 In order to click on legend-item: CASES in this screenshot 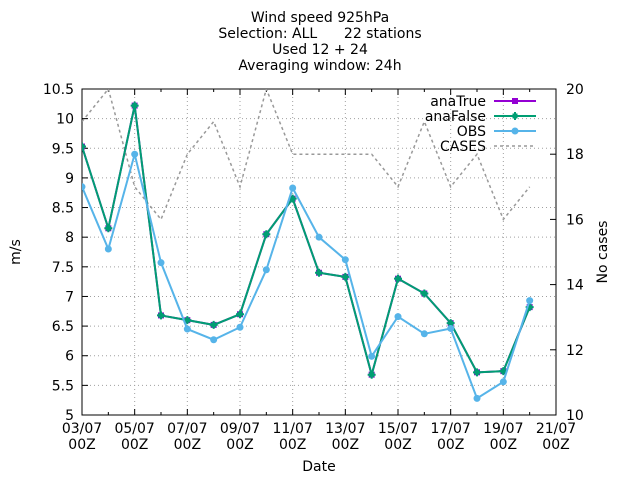, I will do `click(488, 147)`.